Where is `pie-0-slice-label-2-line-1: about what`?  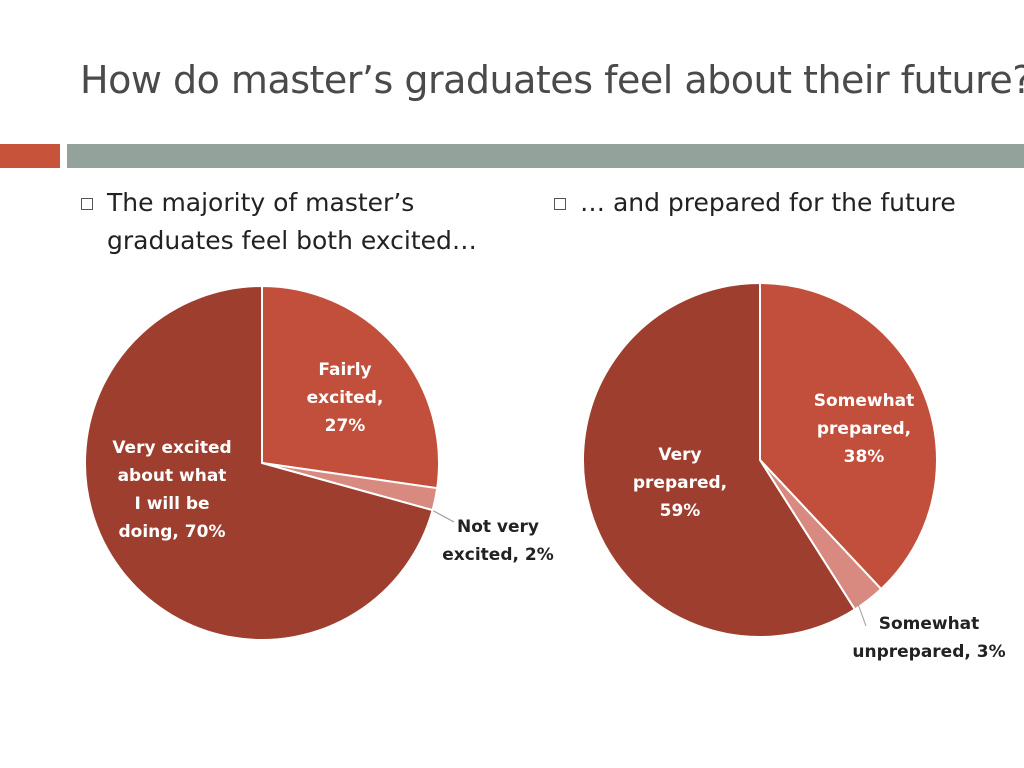 pie-0-slice-label-2-line-1: about what is located at coordinates (172, 476).